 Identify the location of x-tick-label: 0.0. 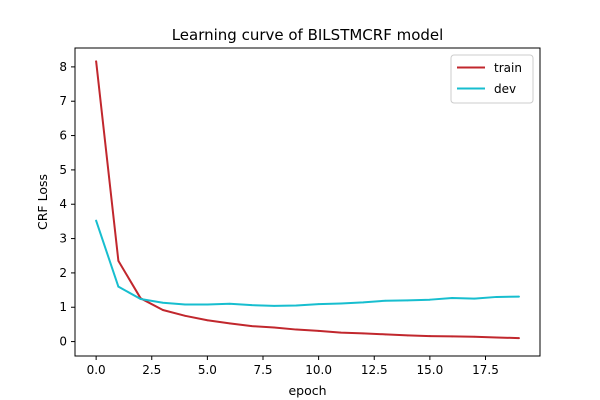
(96, 370).